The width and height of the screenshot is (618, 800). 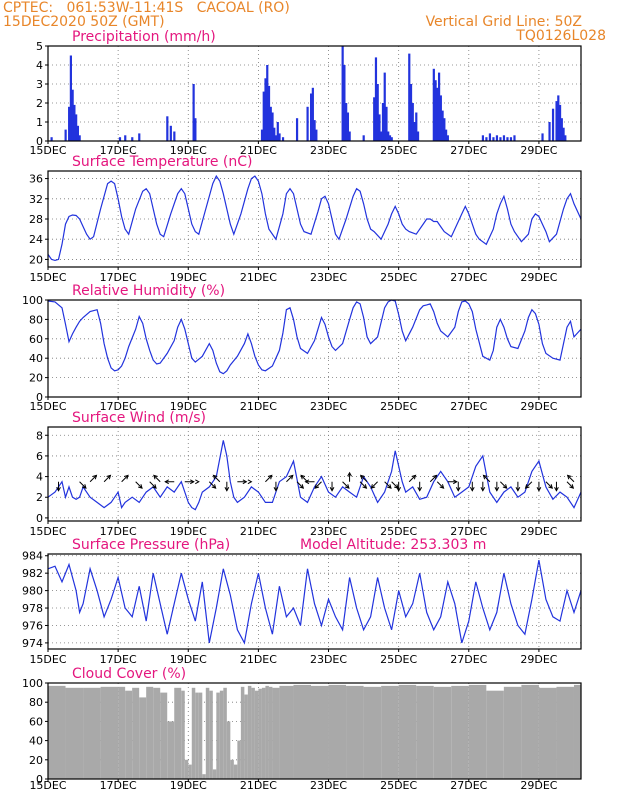 I want to click on y-tick-label: 974, so click(x=32, y=643).